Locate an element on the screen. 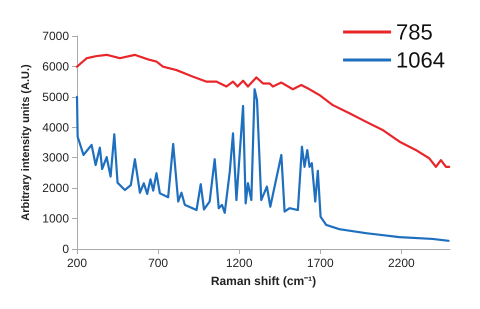 This screenshot has height=309, width=480. x-tick-label: 1700 is located at coordinates (320, 263).